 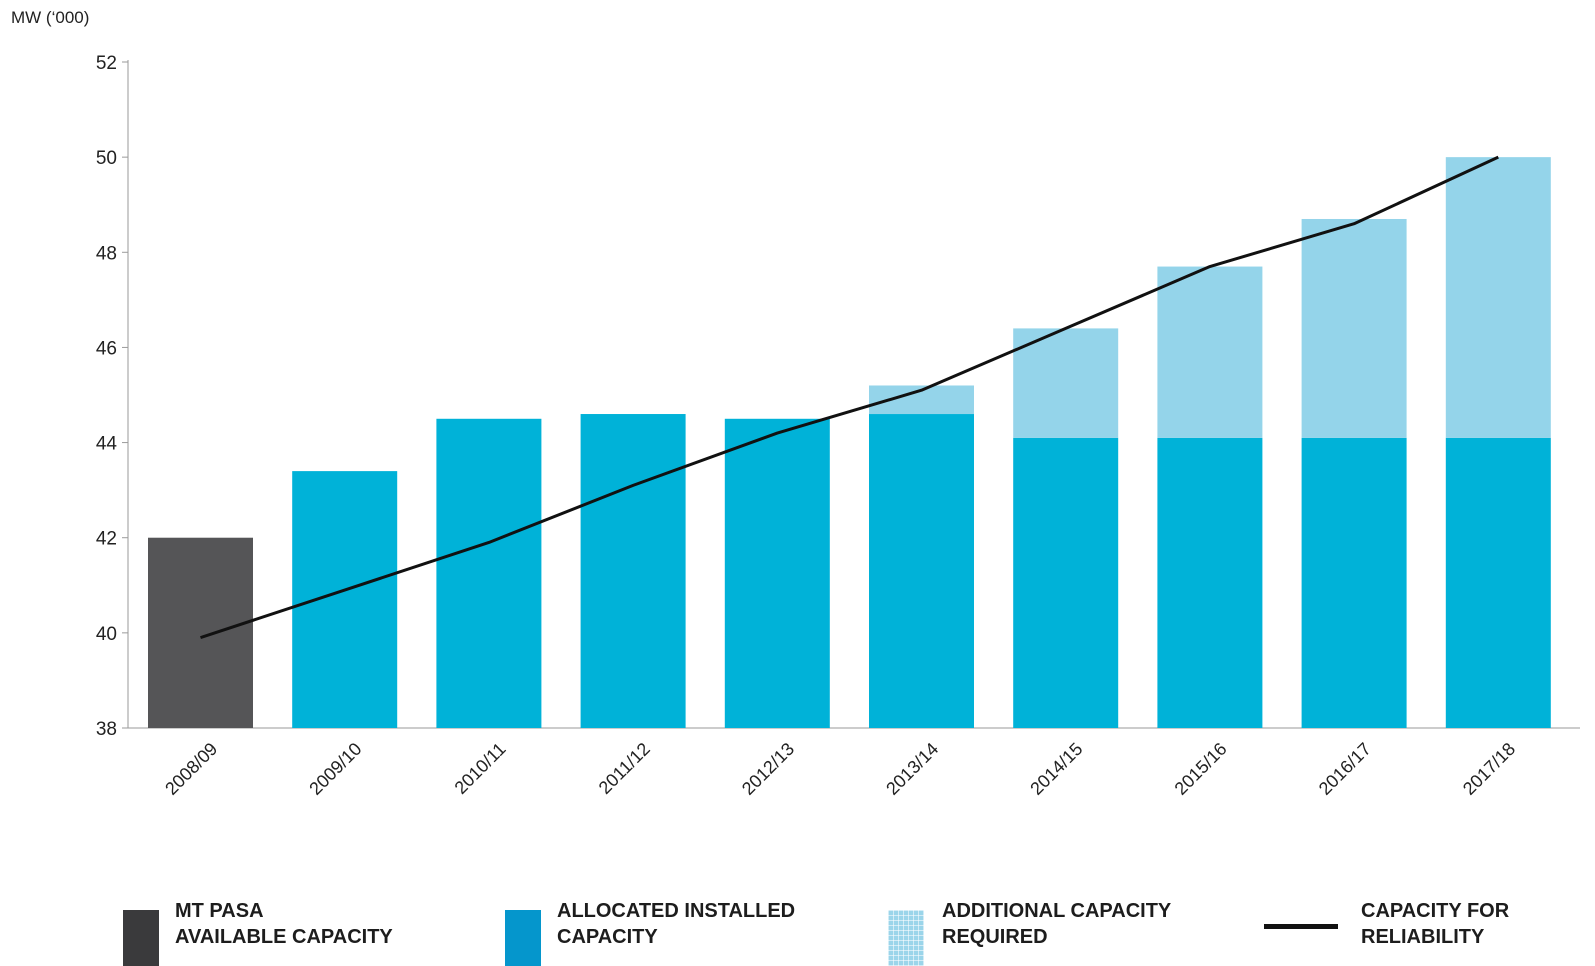 What do you see at coordinates (676, 924) in the screenshot?
I see `legend-label-allocated: ALLOCATED INSTALLED CAPACITY` at bounding box center [676, 924].